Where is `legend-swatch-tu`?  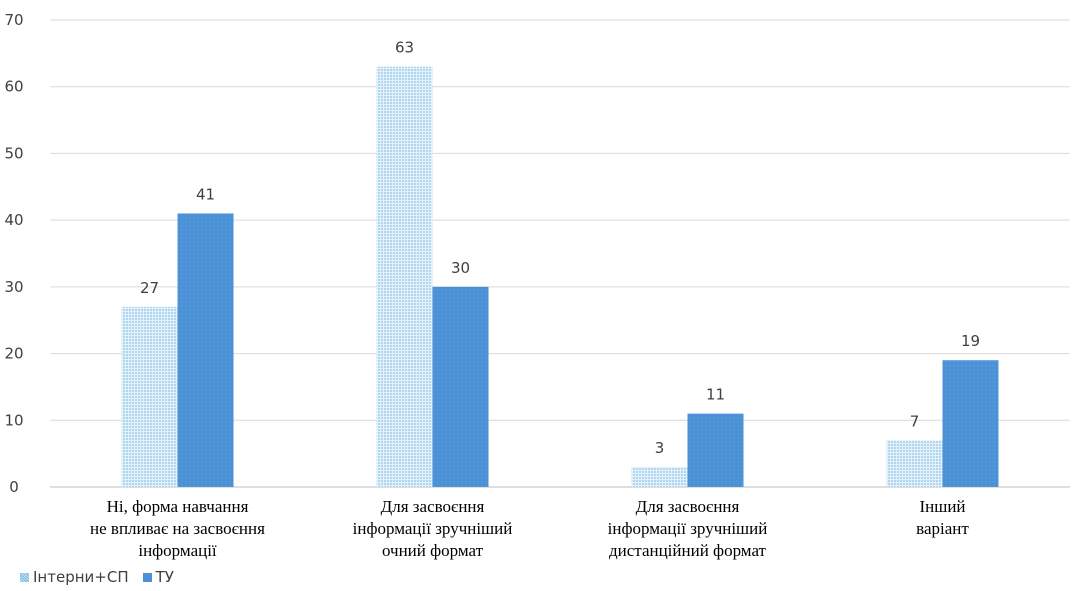
legend-swatch-tu is located at coordinates (147, 577).